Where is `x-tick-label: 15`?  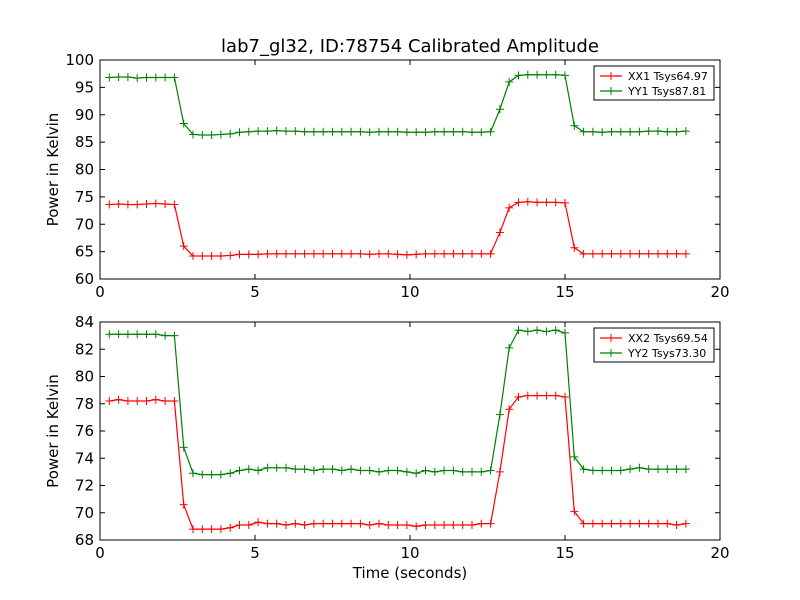 x-tick-label: 15 is located at coordinates (564, 553).